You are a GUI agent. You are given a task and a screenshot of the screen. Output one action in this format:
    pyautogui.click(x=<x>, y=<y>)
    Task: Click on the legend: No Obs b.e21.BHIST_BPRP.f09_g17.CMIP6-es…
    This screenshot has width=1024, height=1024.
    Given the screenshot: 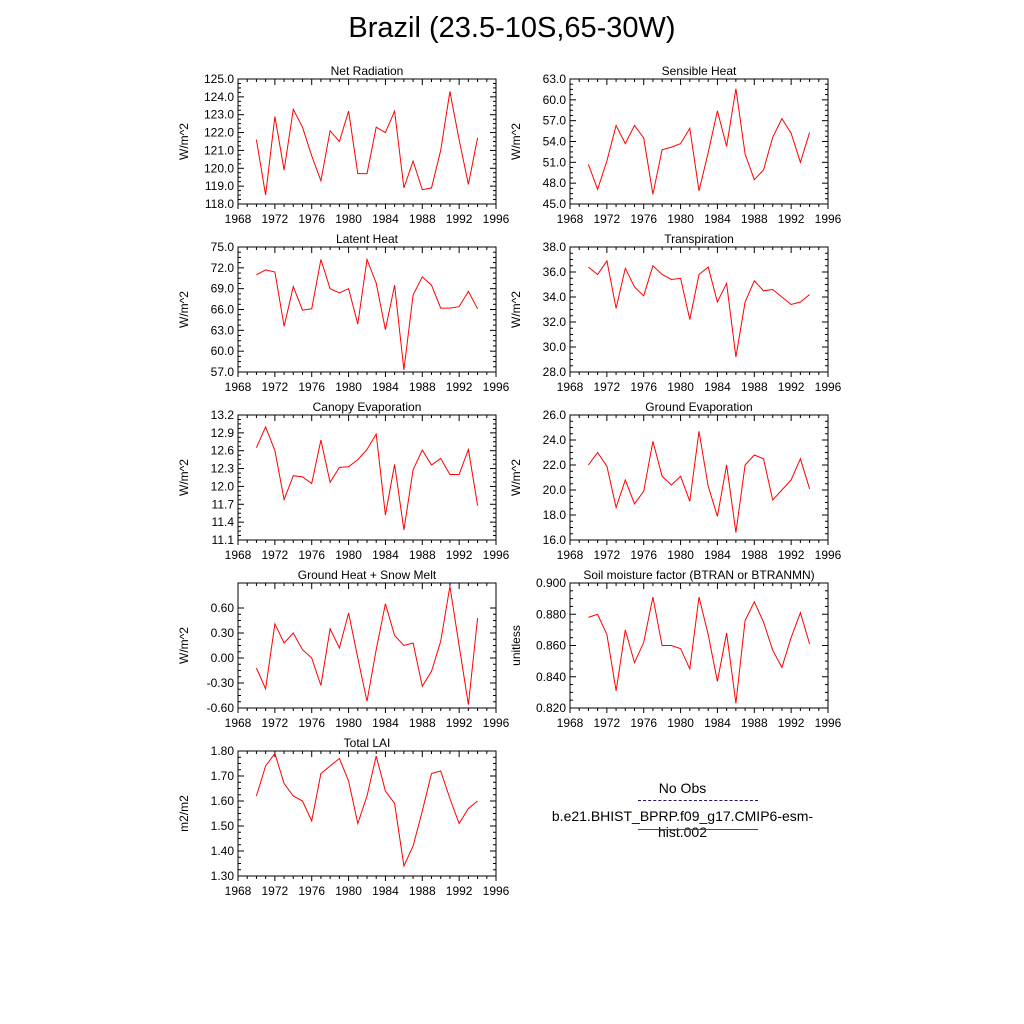 What is the action you would take?
    pyautogui.click(x=682, y=813)
    